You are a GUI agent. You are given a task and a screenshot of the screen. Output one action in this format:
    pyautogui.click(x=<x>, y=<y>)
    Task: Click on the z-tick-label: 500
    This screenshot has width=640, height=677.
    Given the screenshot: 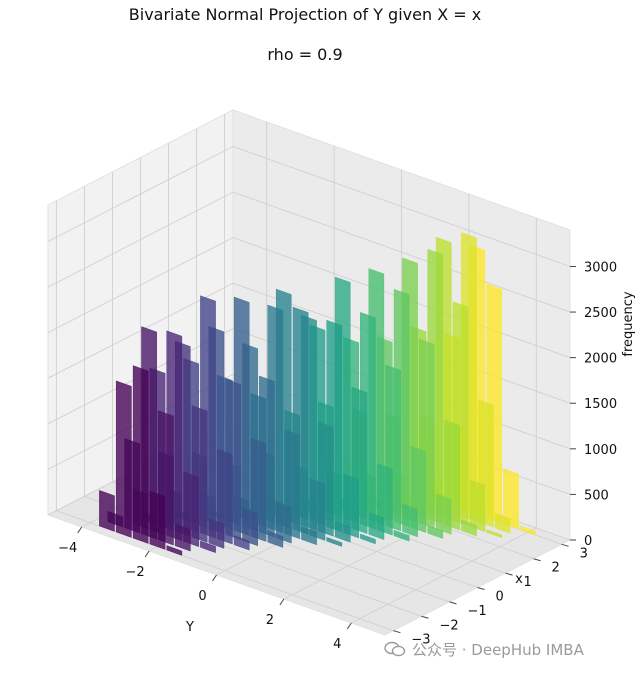 What is the action you would take?
    pyautogui.click(x=596, y=495)
    